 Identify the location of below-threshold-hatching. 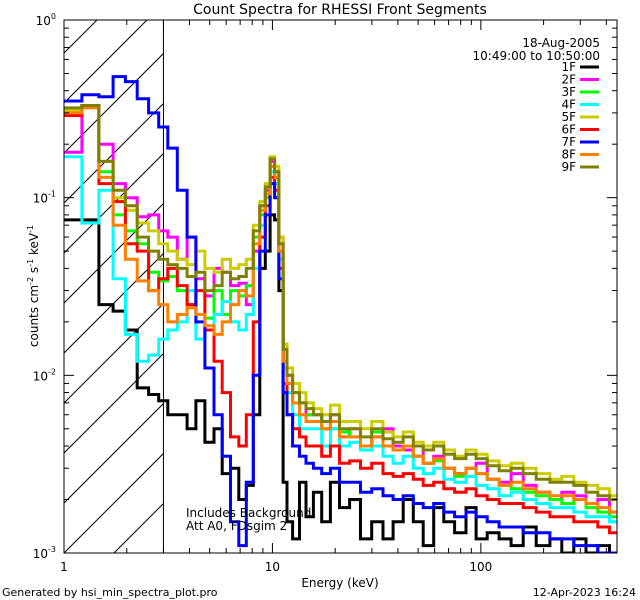
(114, 286).